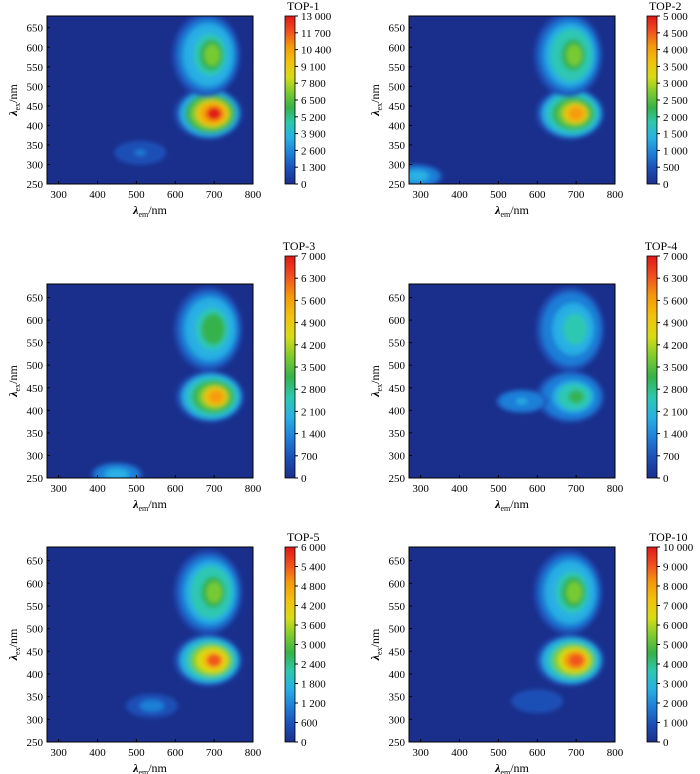  I want to click on colorbar-tick-label: 2 600, so click(313, 151).